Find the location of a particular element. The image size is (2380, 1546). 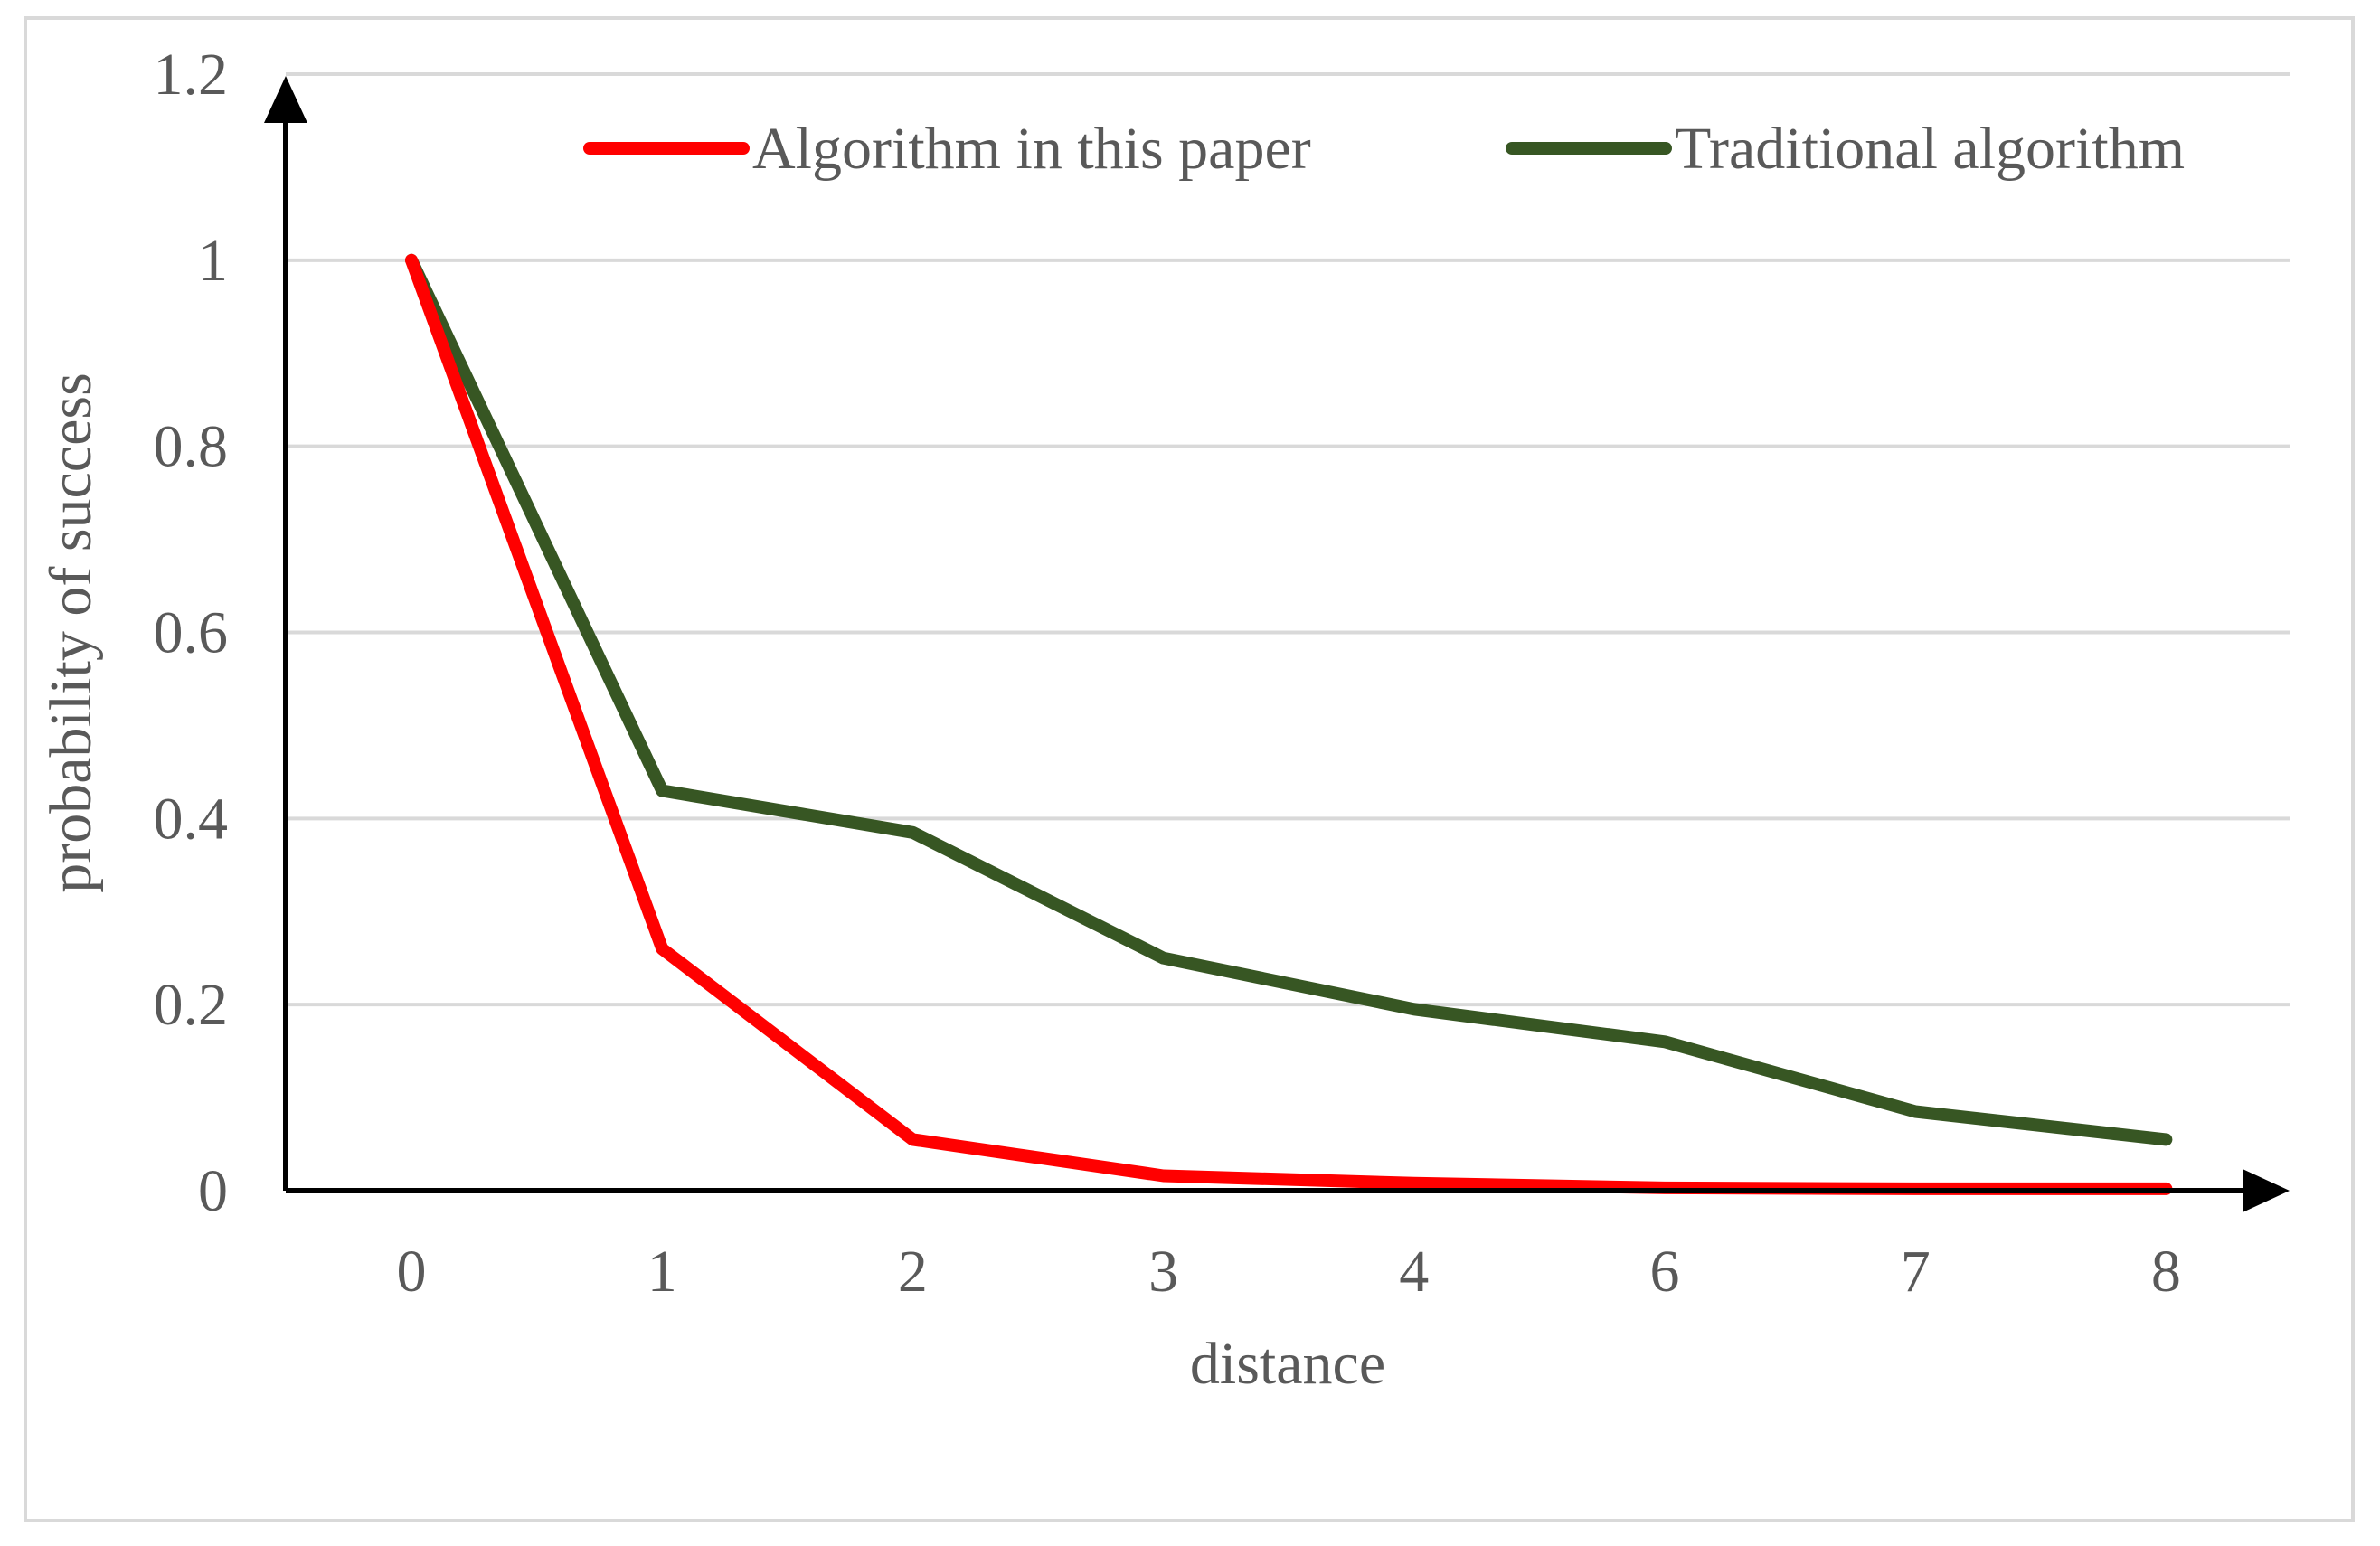

x-tick-labels: 0 1 2 3 4 6 7 8 is located at coordinates (1289, 1272).